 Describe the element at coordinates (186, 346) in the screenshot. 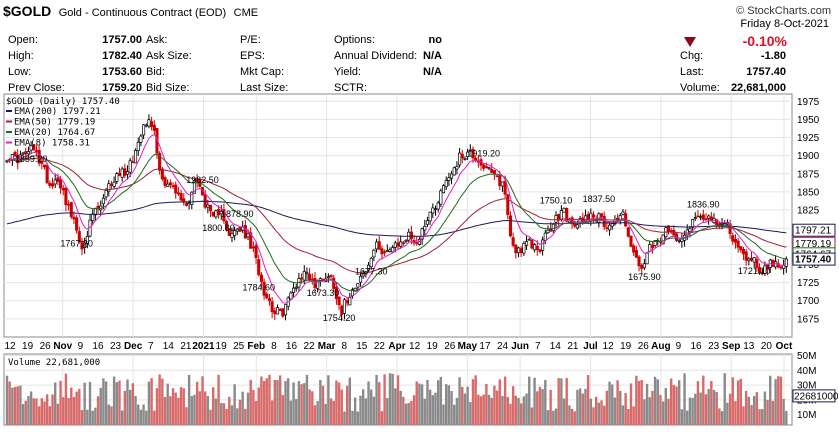

I see `x-tick-label: 21` at that location.